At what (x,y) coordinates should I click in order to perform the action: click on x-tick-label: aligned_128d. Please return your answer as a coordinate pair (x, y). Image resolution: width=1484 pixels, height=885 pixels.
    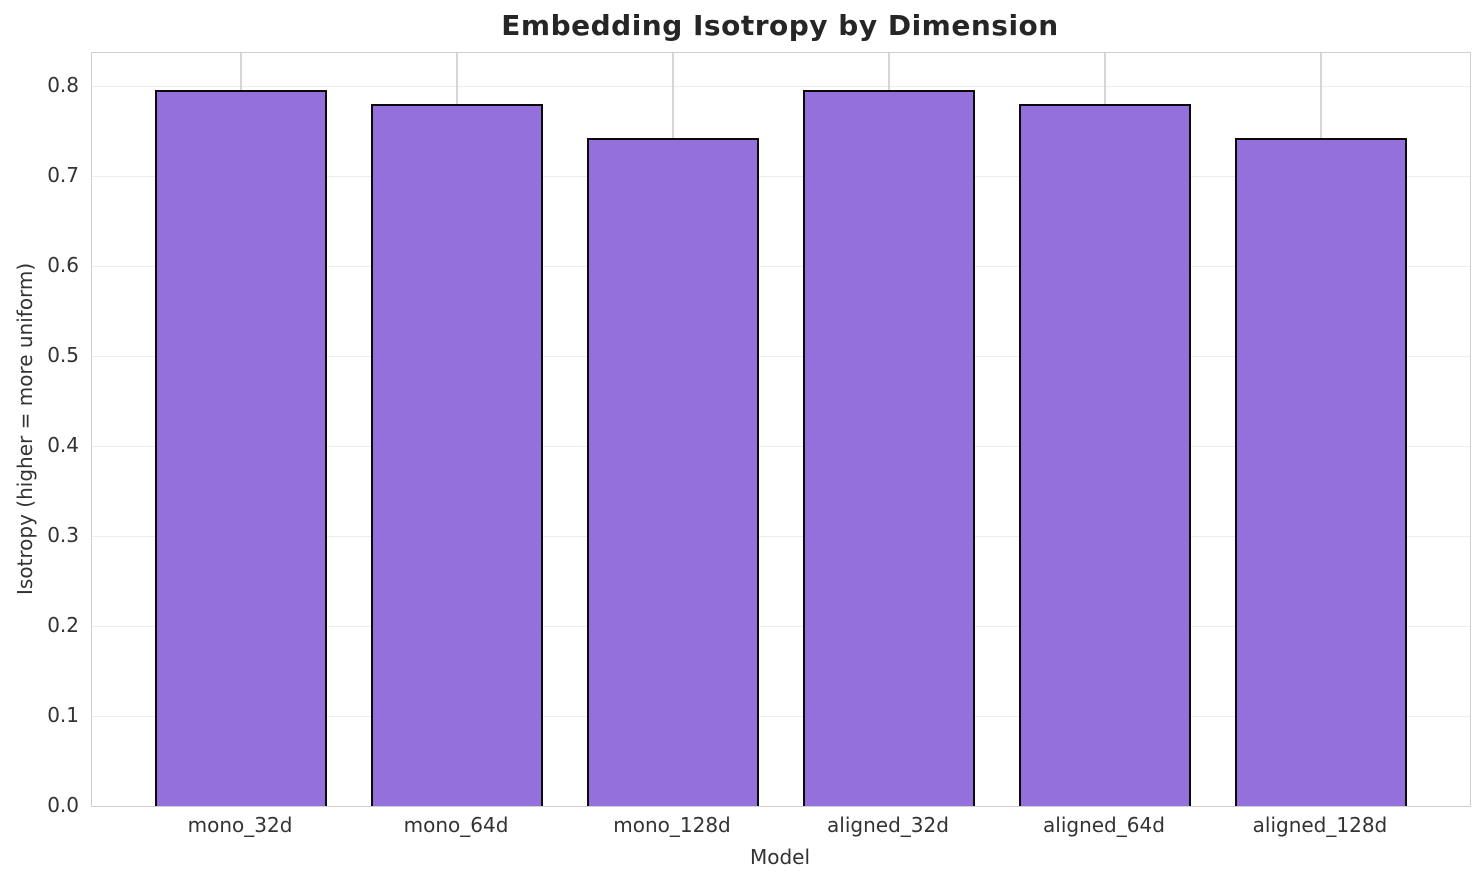
    Looking at the image, I should click on (1320, 825).